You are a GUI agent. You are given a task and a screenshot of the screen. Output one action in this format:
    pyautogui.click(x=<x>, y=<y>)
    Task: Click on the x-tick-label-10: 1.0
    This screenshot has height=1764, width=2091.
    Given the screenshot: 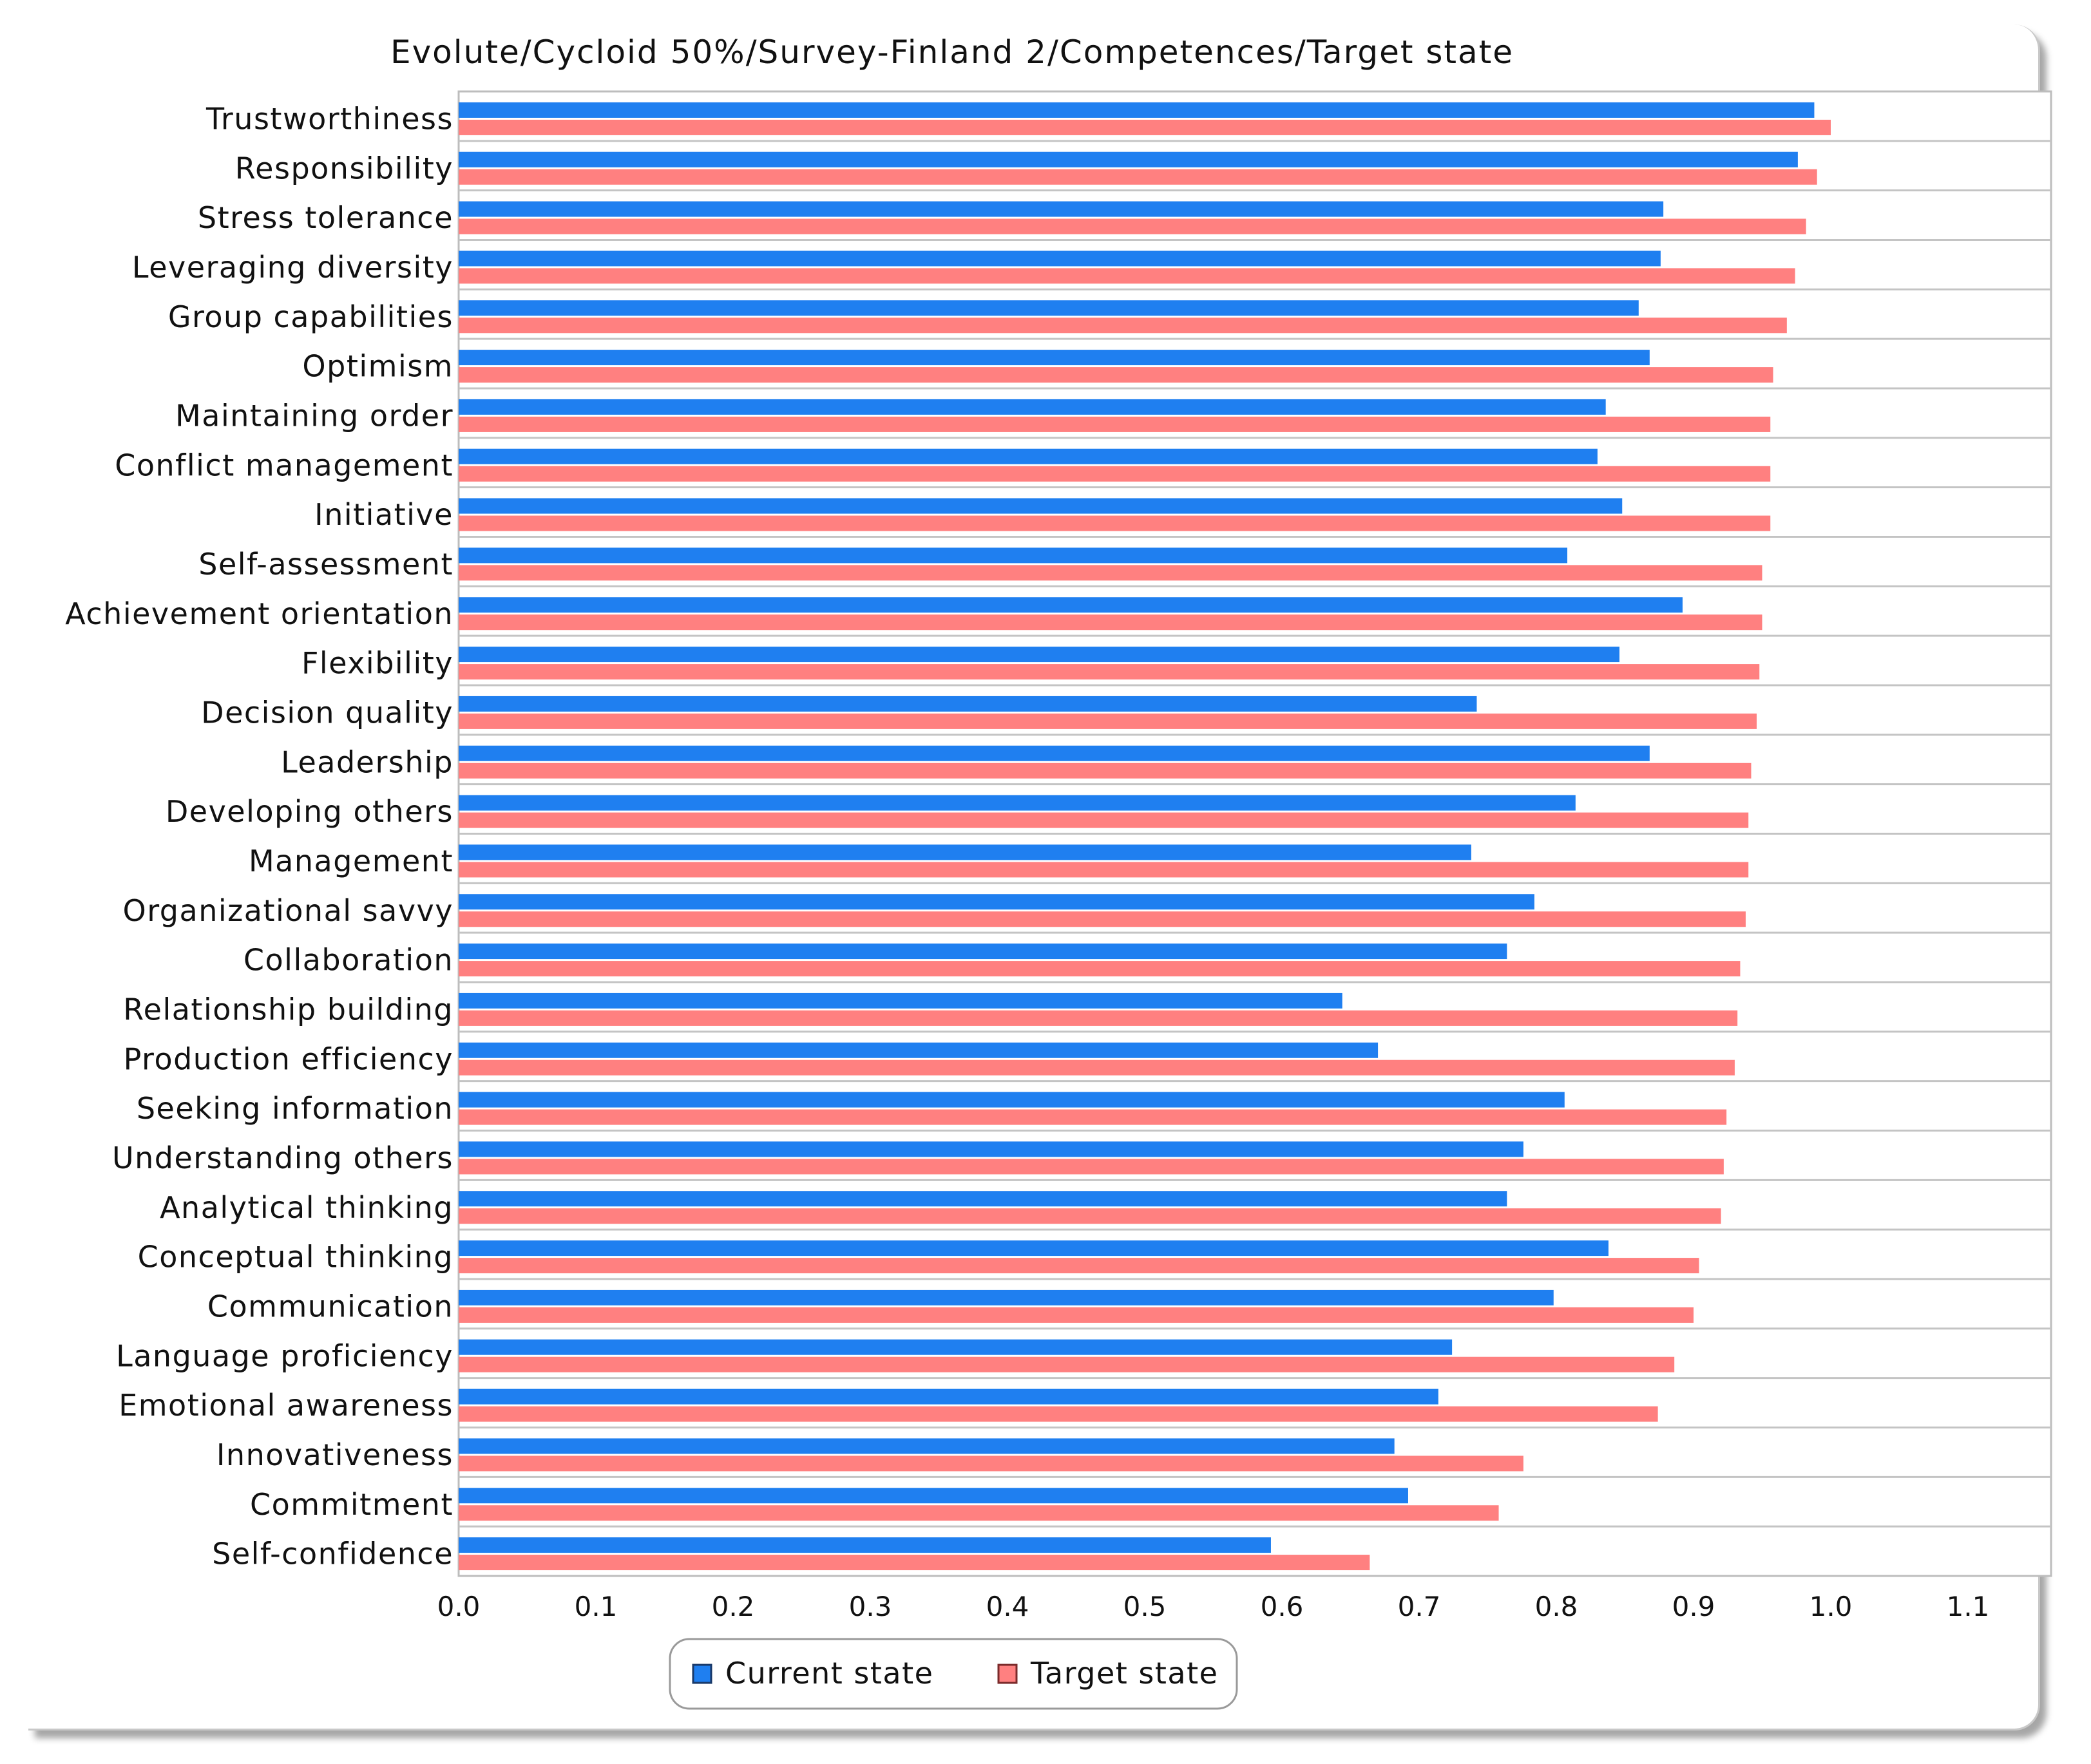 What is the action you would take?
    pyautogui.click(x=1831, y=1606)
    